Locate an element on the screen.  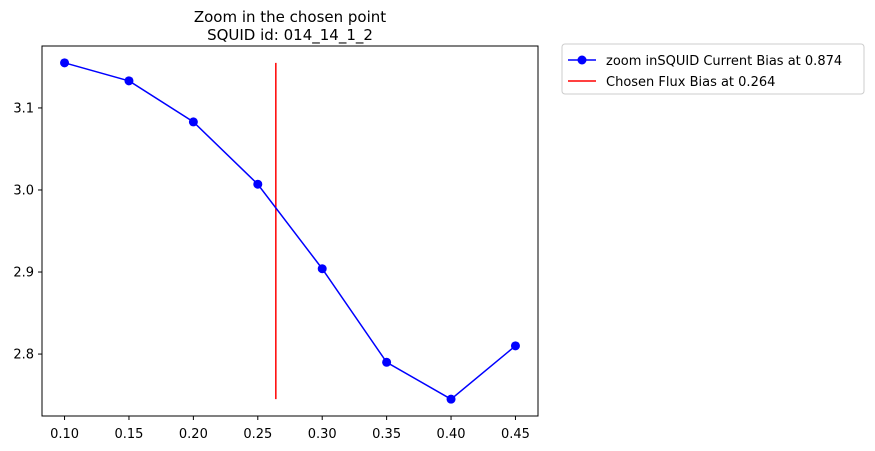
legend-series-label: zoom inSQUID Current Bias at 0.874 is located at coordinates (724, 61).